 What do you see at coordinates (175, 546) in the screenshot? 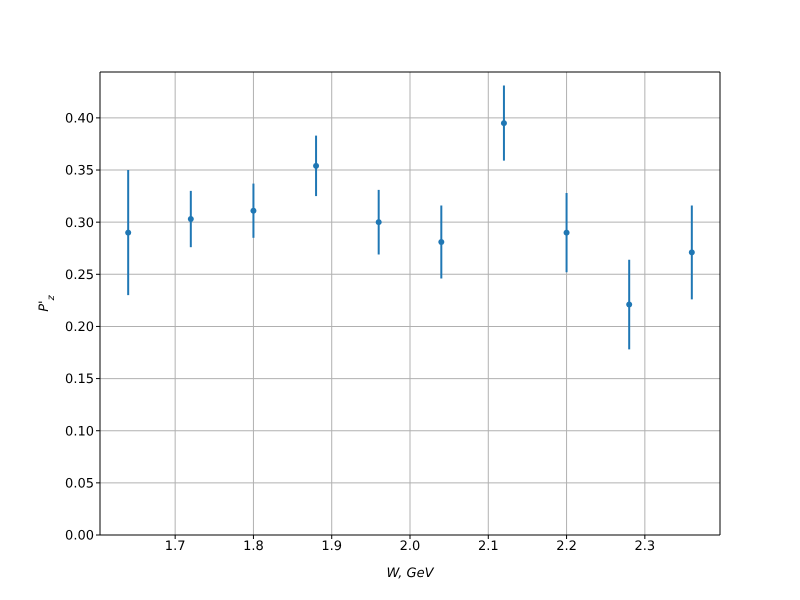
I see `x-tick-label: 1.7` at bounding box center [175, 546].